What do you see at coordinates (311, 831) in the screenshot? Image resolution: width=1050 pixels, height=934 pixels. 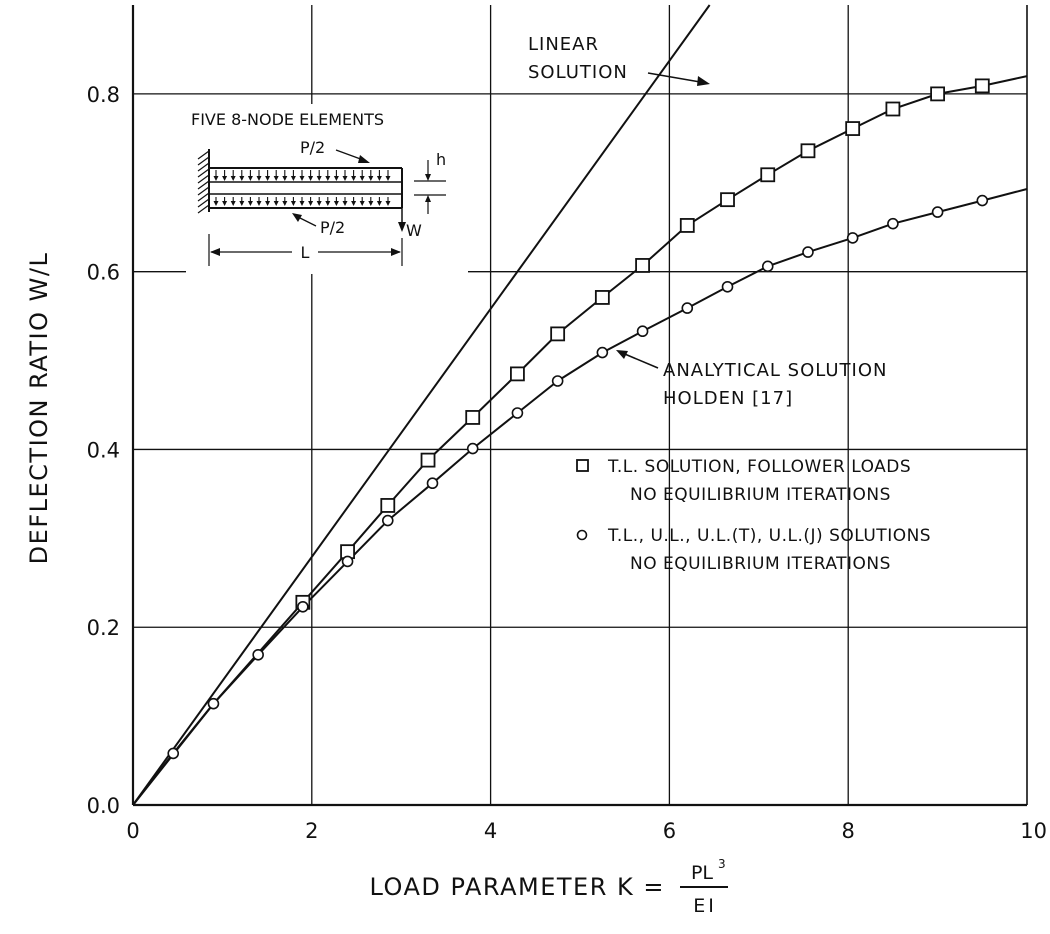 I see `x-tick-label: 2` at bounding box center [311, 831].